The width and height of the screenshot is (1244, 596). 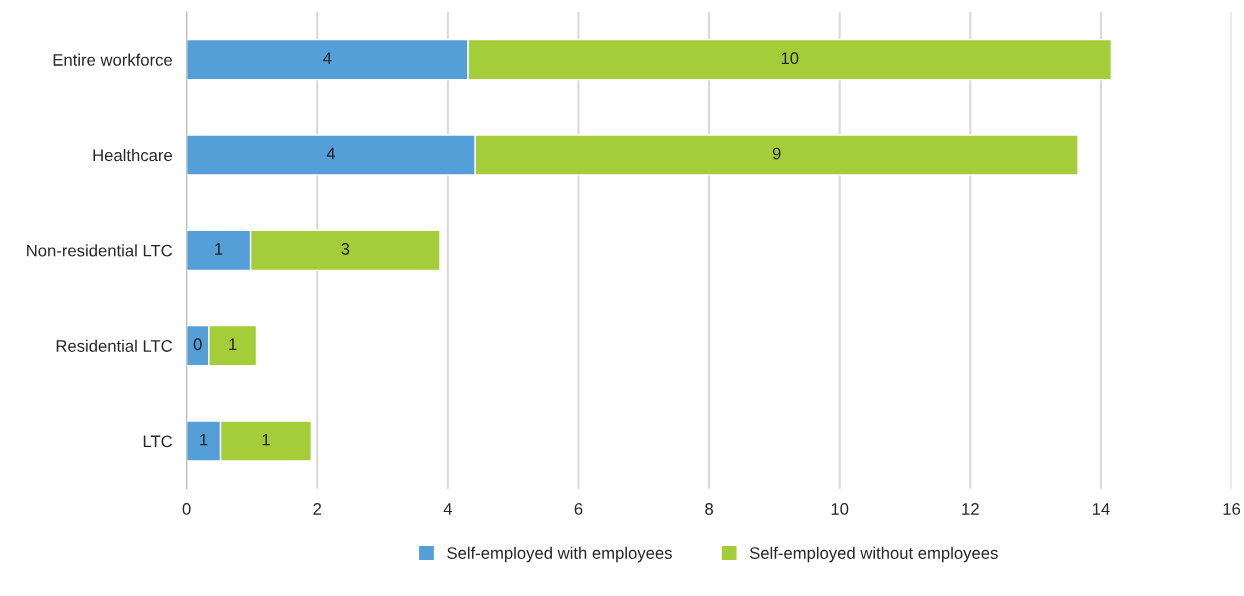 What do you see at coordinates (197, 344) in the screenshot?
I see `data-label: 0` at bounding box center [197, 344].